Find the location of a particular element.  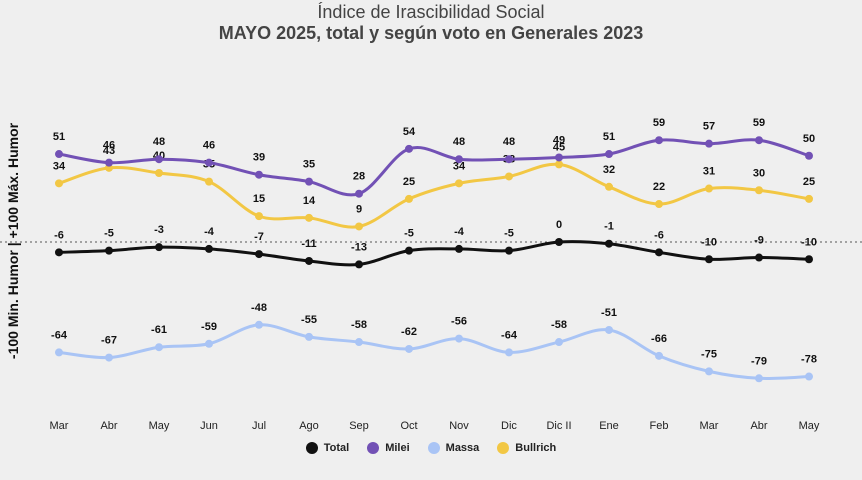

data-label-bullrich: 43 is located at coordinates (109, 151).